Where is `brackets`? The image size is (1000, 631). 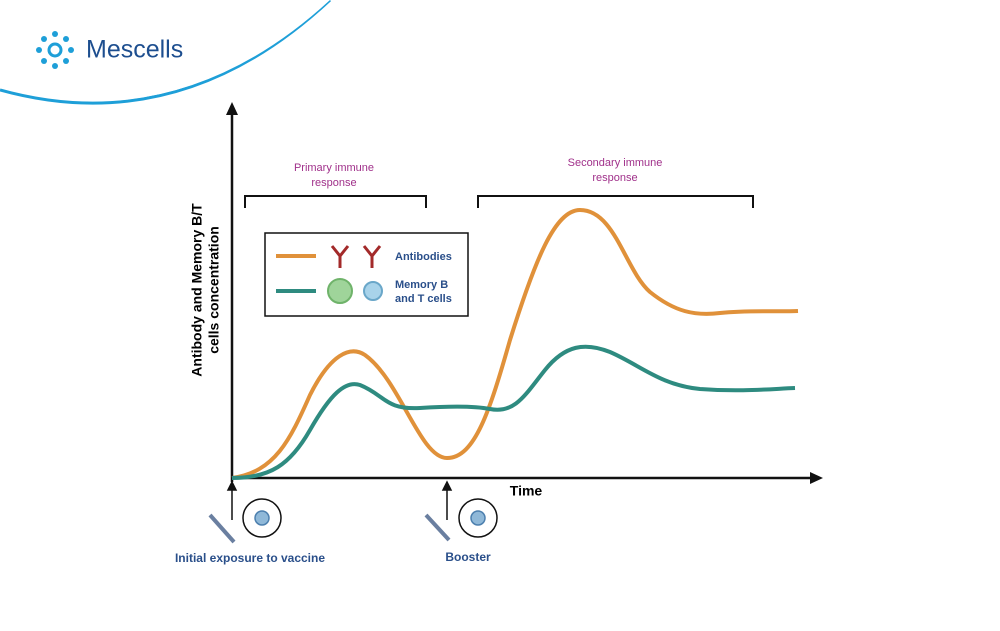 brackets is located at coordinates (499, 201).